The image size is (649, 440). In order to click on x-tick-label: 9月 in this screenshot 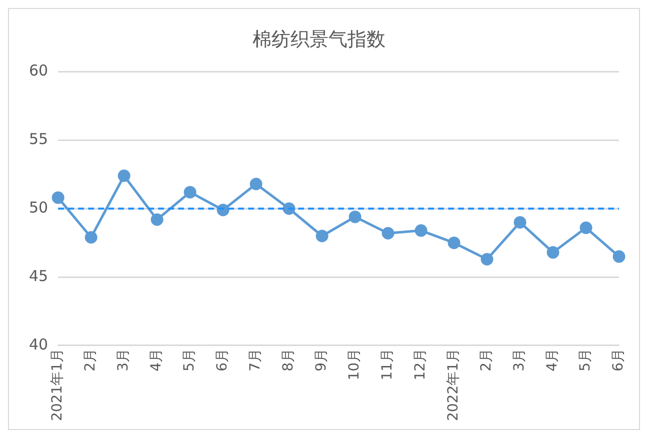, I will do `click(322, 360)`.